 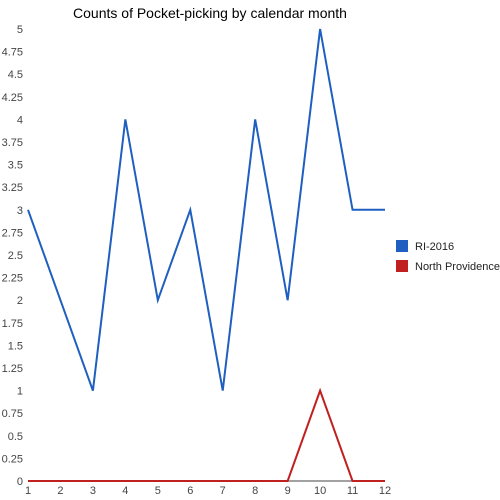 What do you see at coordinates (12, 233) in the screenshot?
I see `y-tick-label: 2.75` at bounding box center [12, 233].